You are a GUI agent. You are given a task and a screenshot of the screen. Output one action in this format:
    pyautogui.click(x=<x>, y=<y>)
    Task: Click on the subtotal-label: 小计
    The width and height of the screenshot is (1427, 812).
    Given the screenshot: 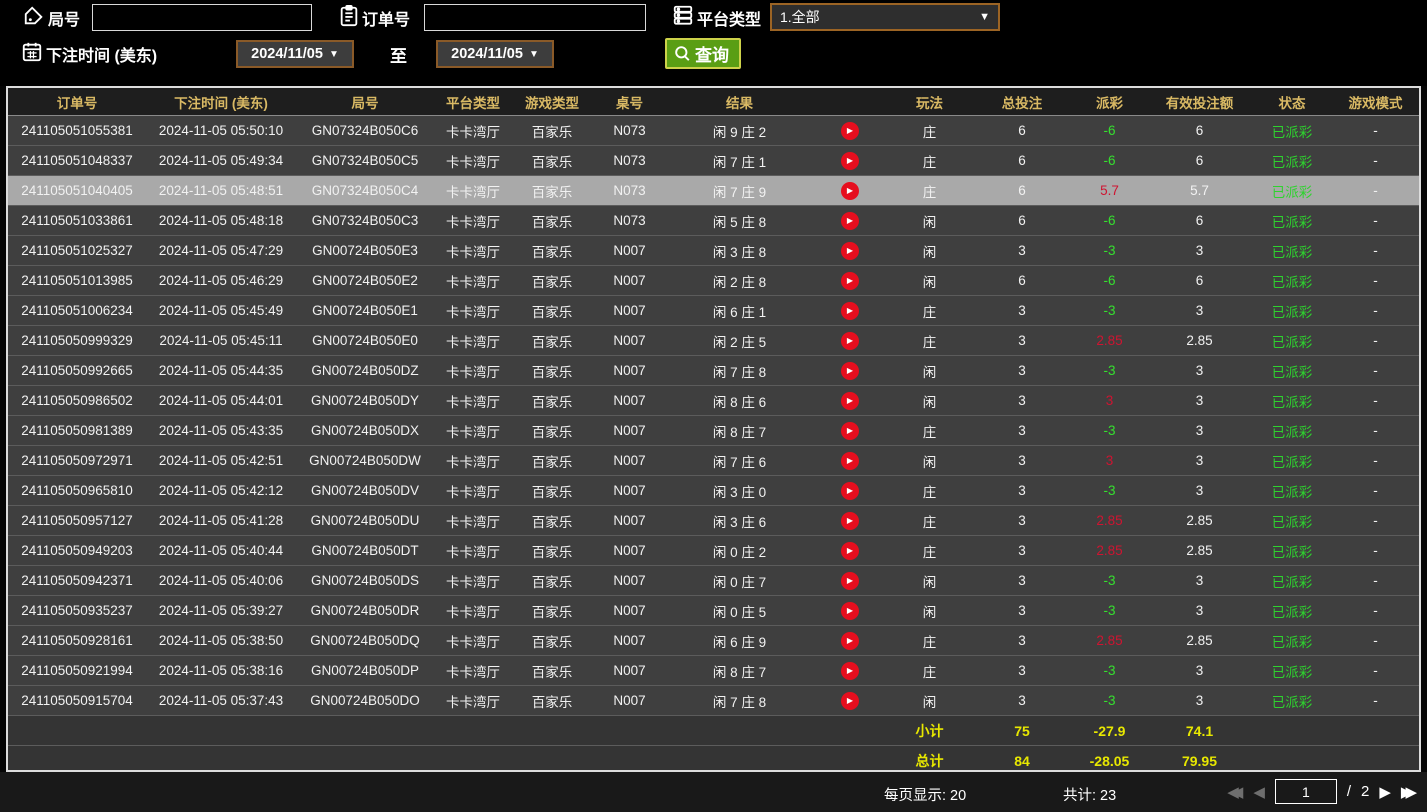 What is the action you would take?
    pyautogui.click(x=929, y=730)
    